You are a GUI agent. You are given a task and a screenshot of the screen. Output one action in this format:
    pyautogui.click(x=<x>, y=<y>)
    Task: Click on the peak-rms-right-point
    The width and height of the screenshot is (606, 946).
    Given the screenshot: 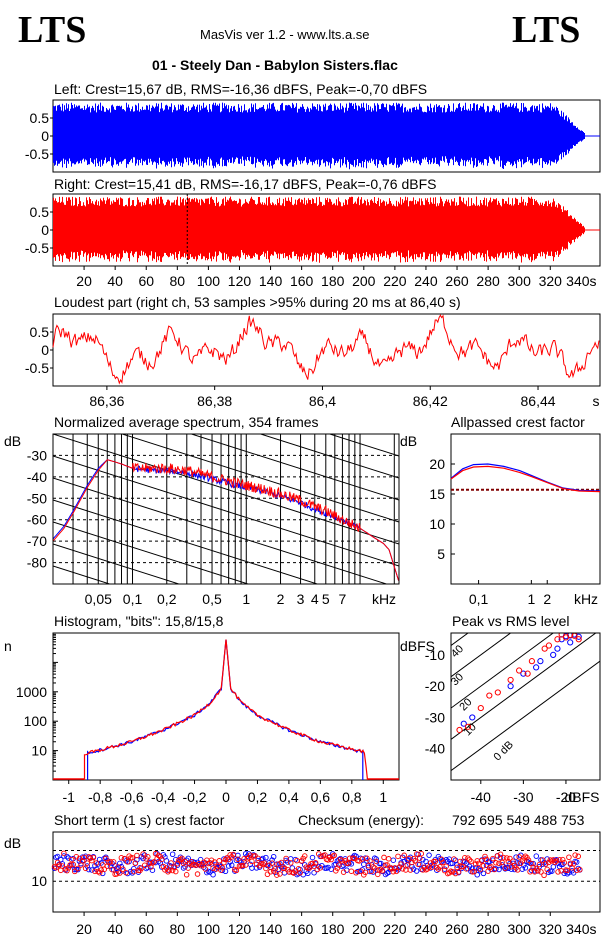 What is the action you would take?
    pyautogui.click(x=544, y=648)
    